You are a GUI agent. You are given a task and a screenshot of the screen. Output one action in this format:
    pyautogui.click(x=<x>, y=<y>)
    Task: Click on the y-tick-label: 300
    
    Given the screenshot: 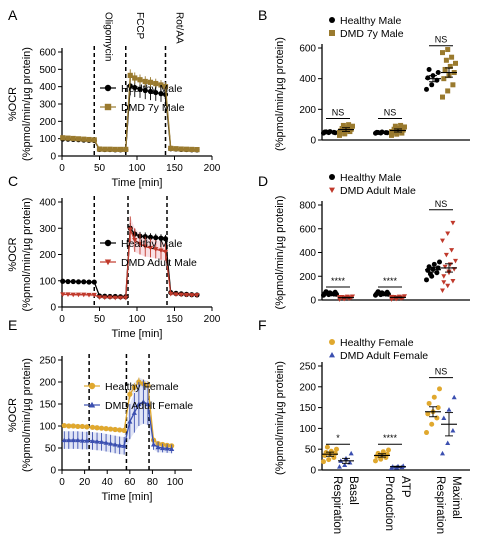 What is the action you would take?
    pyautogui.click(x=47, y=229)
    